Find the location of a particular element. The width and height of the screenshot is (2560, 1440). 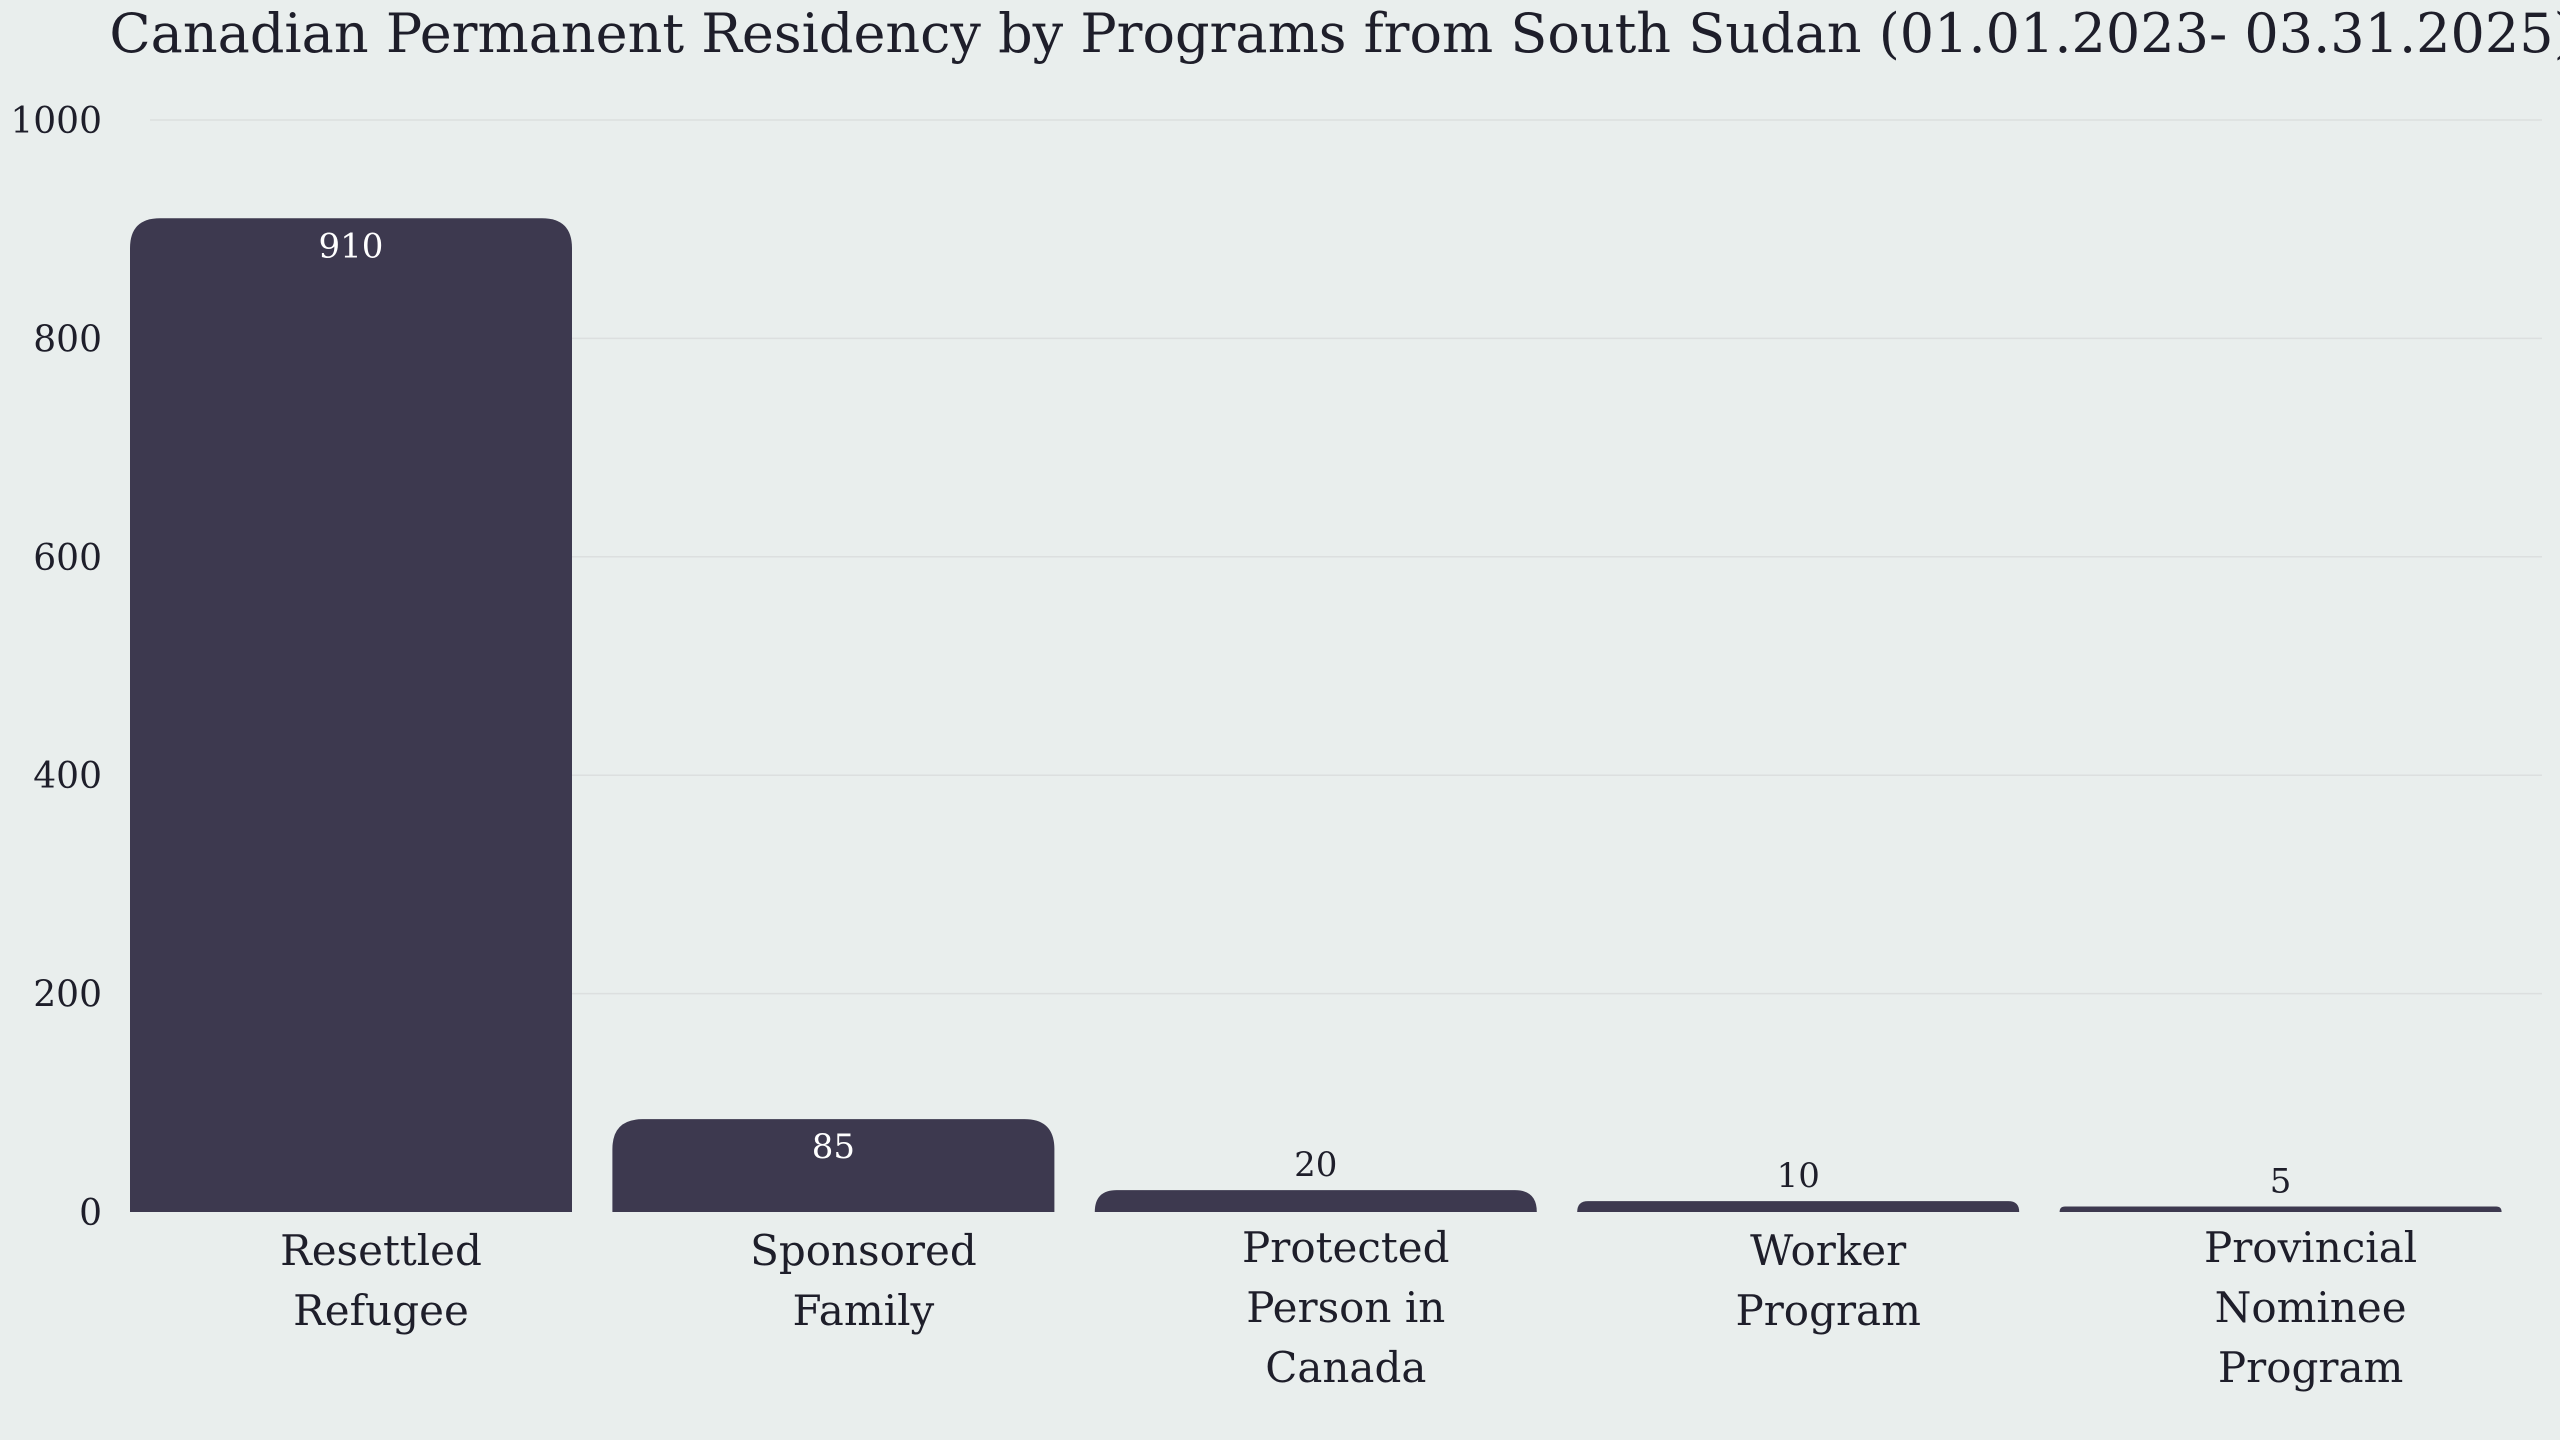

x-tick-label: Family is located at coordinates (864, 1310).